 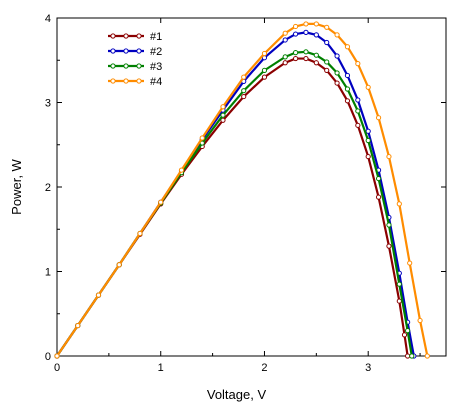 What do you see at coordinates (156, 67) in the screenshot?
I see `legend-label: #3` at bounding box center [156, 67].